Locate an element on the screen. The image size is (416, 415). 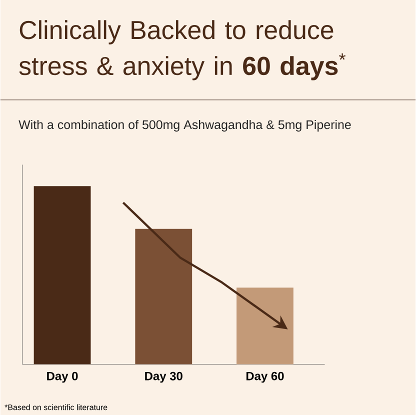
x-tick-label: Day 30 is located at coordinates (163, 377).